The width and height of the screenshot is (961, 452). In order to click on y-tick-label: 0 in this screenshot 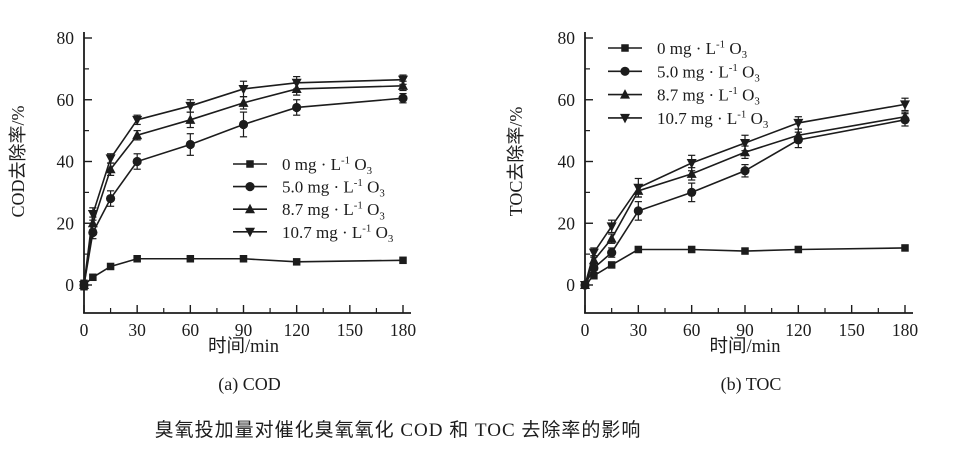, I will do `click(69, 285)`.